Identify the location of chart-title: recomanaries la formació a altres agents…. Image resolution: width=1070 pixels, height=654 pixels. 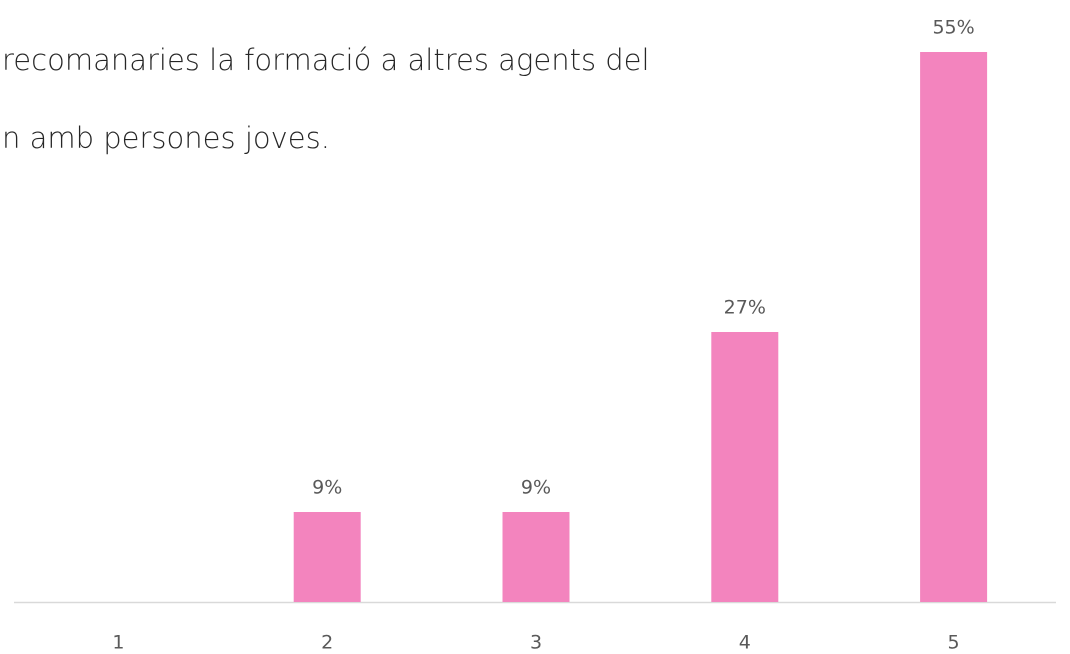
(326, 60).